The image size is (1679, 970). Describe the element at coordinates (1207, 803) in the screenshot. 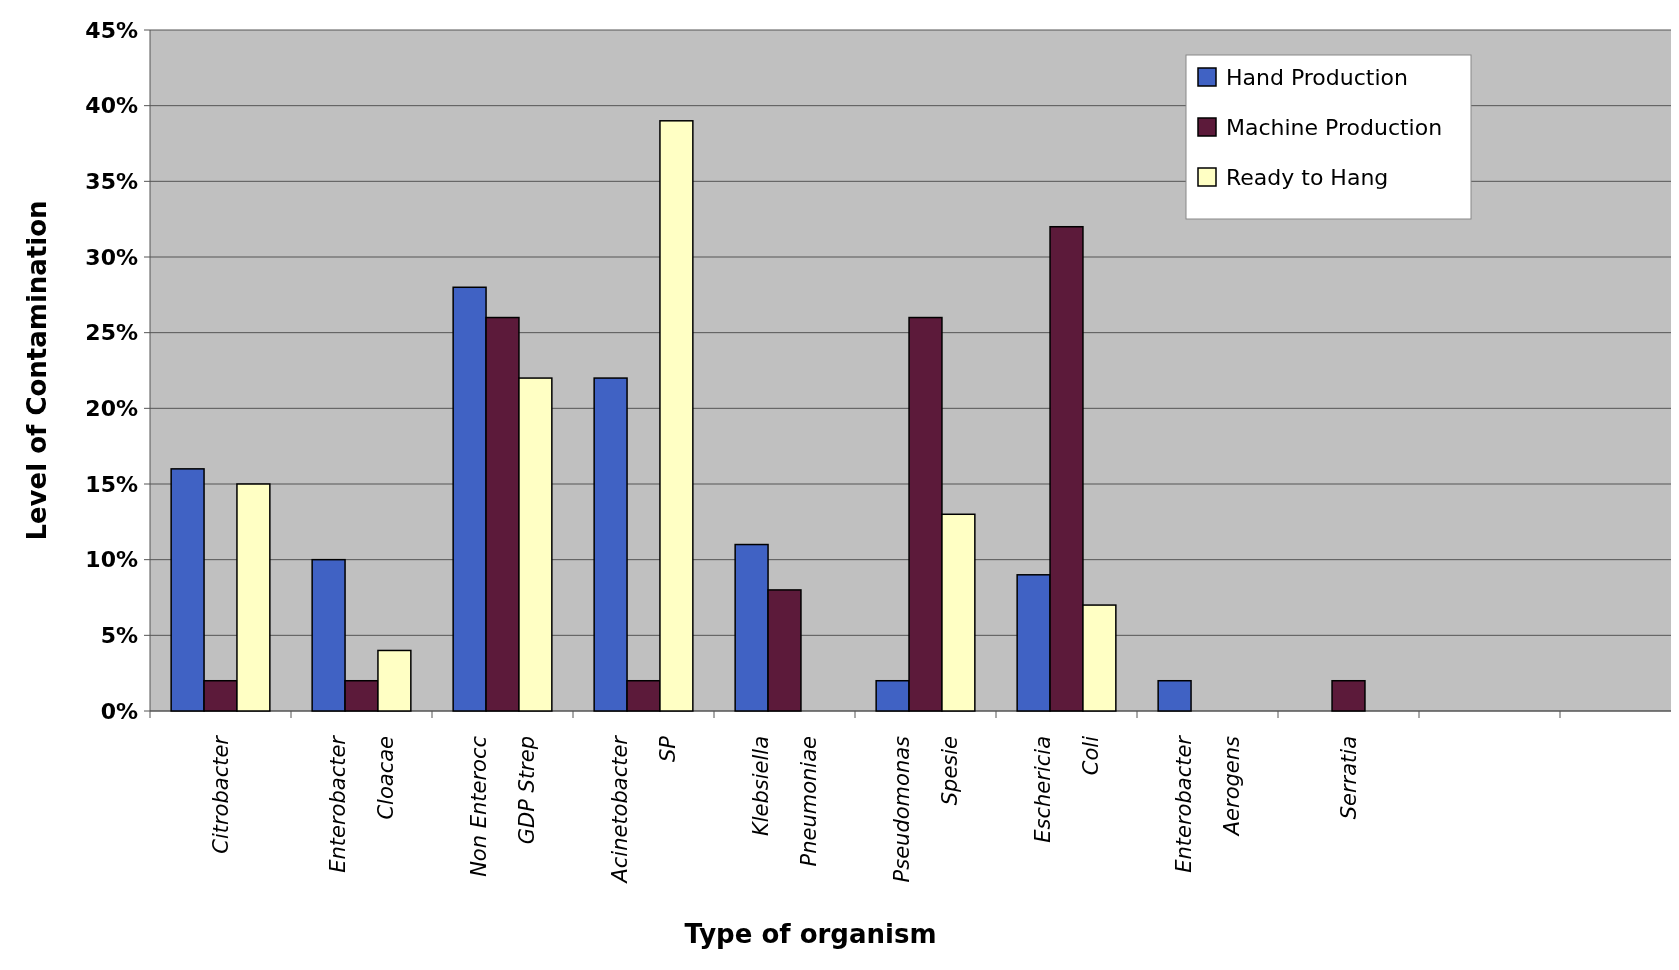

I see `x-tick-label: Enterobacter Aerogens` at that location.